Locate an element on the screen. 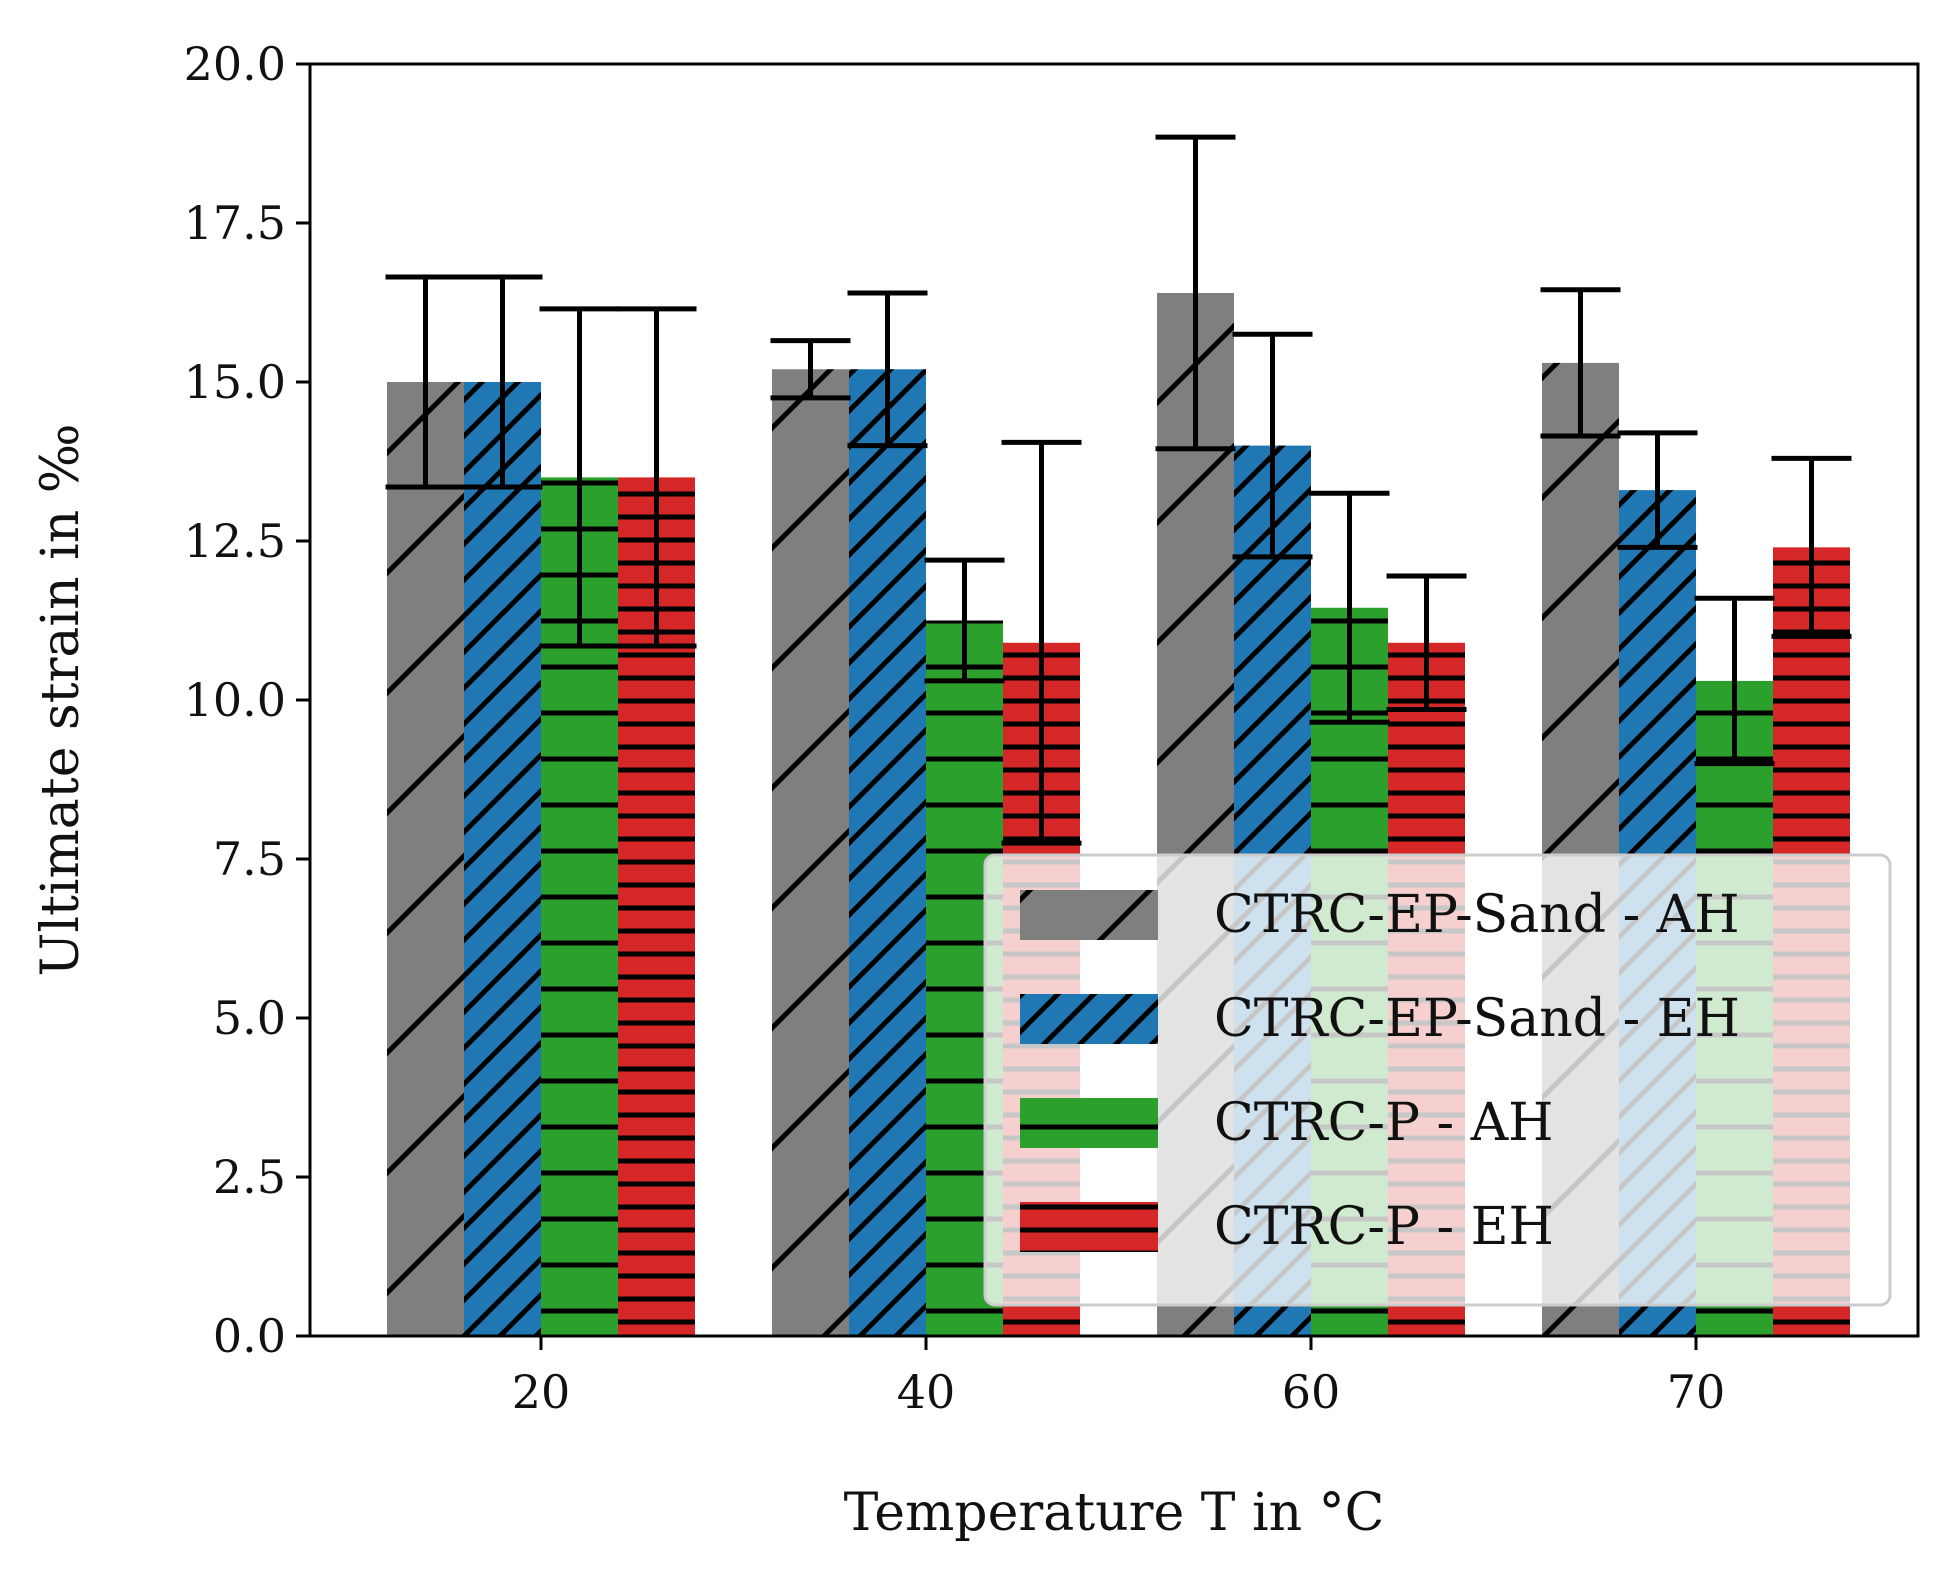 The image size is (1951, 1585). y-tick-label-6: 15.0 is located at coordinates (235, 382).